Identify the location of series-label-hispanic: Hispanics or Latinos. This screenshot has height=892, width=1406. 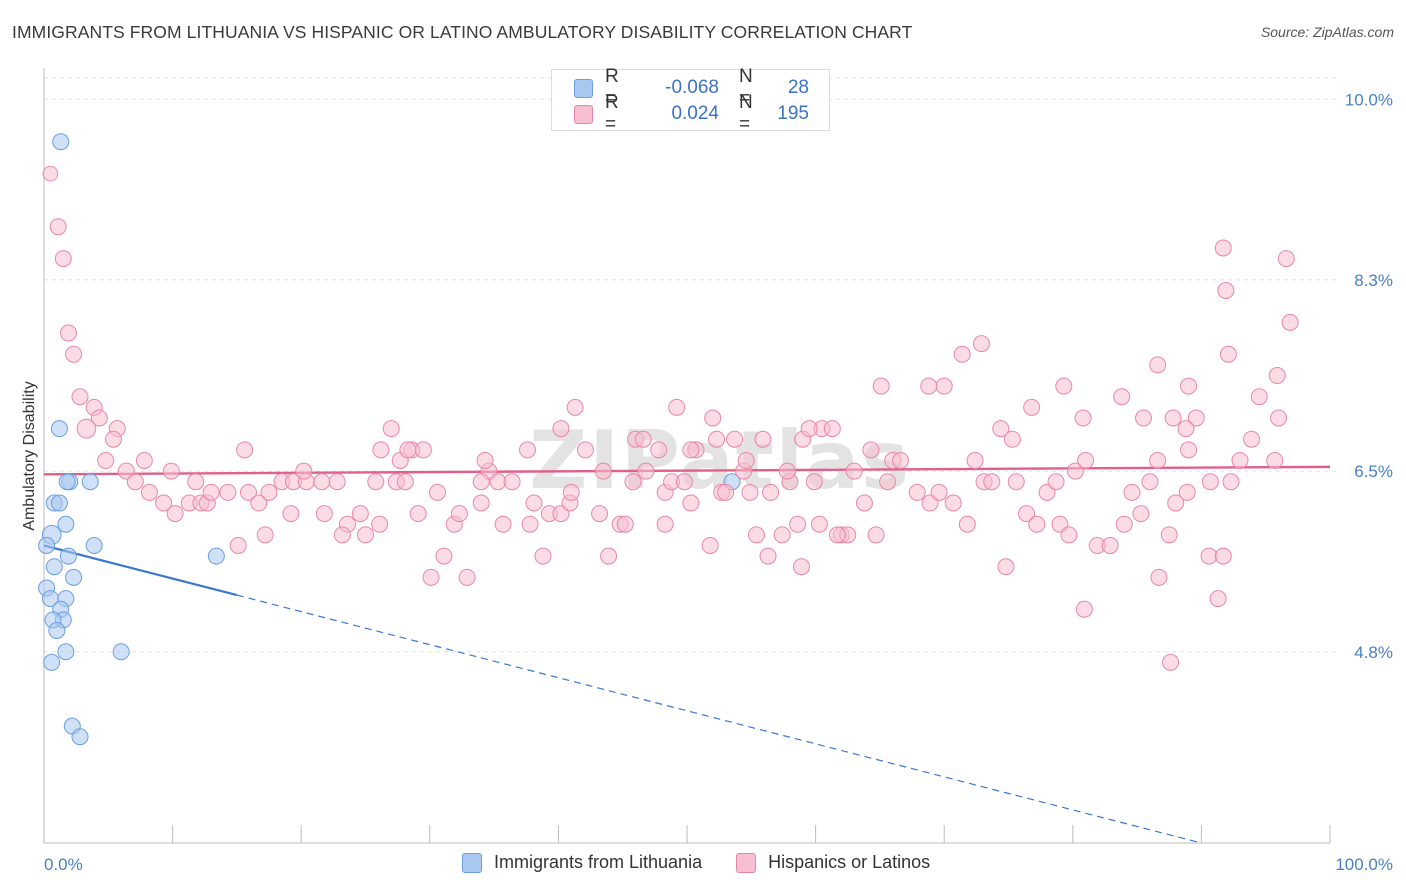
(849, 862).